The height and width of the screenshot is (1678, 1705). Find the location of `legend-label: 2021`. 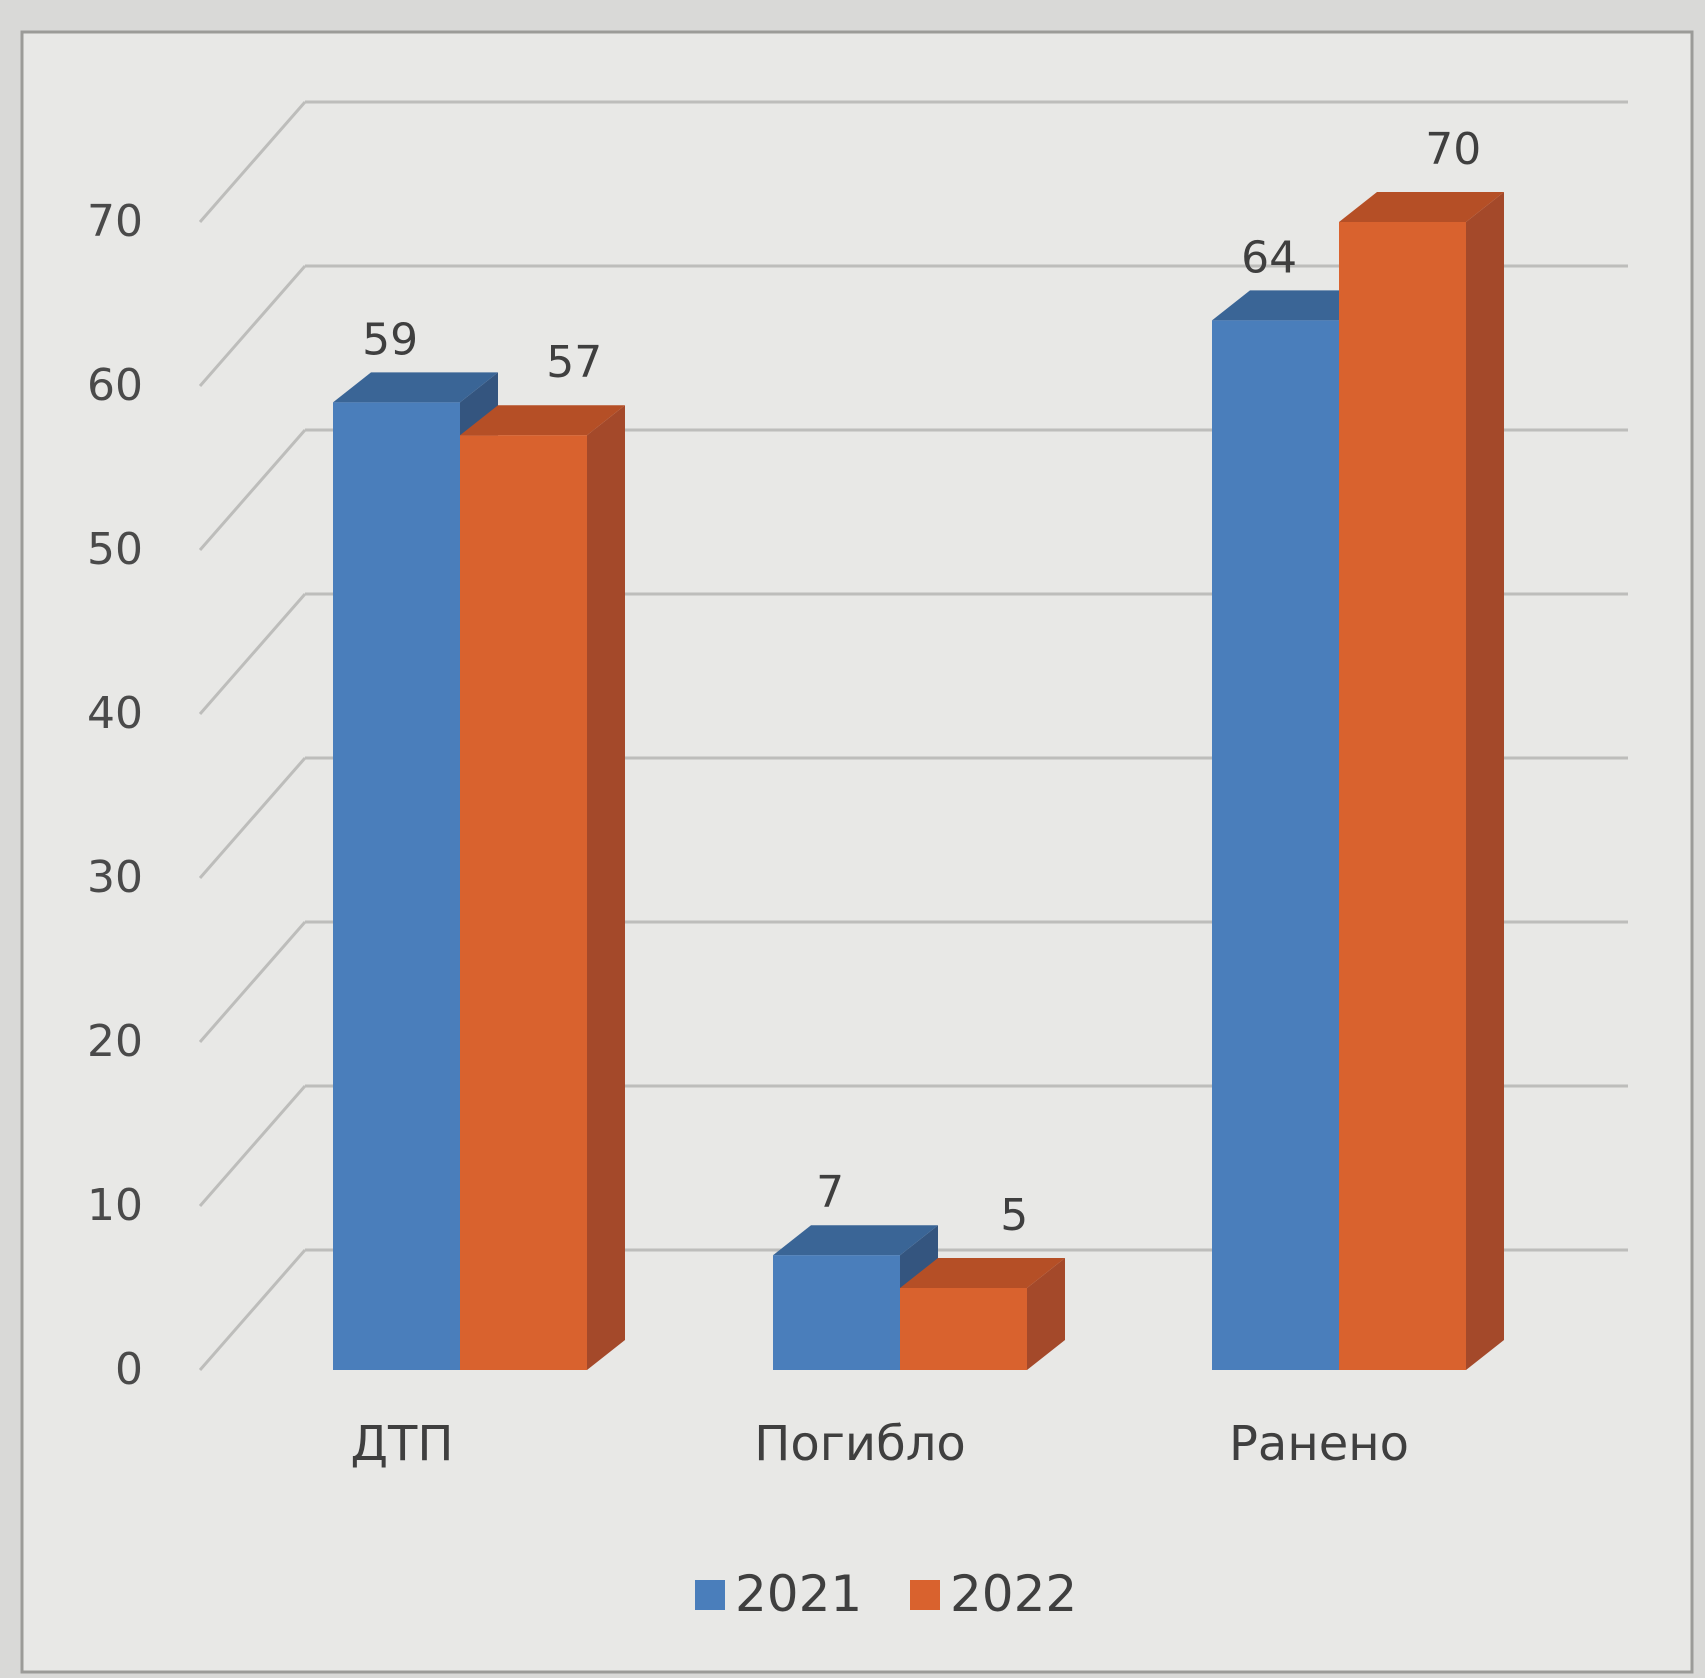

legend-label: 2021 is located at coordinates (798, 1594).